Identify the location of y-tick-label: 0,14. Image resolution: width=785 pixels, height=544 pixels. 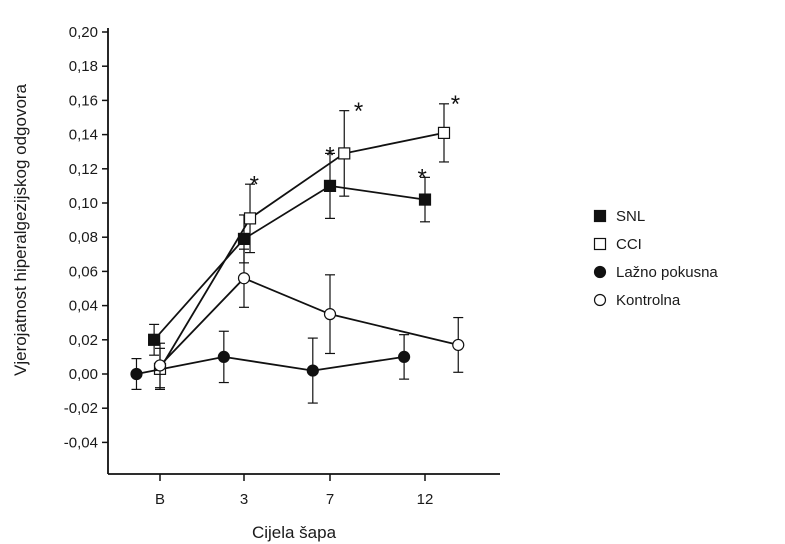
(83, 135).